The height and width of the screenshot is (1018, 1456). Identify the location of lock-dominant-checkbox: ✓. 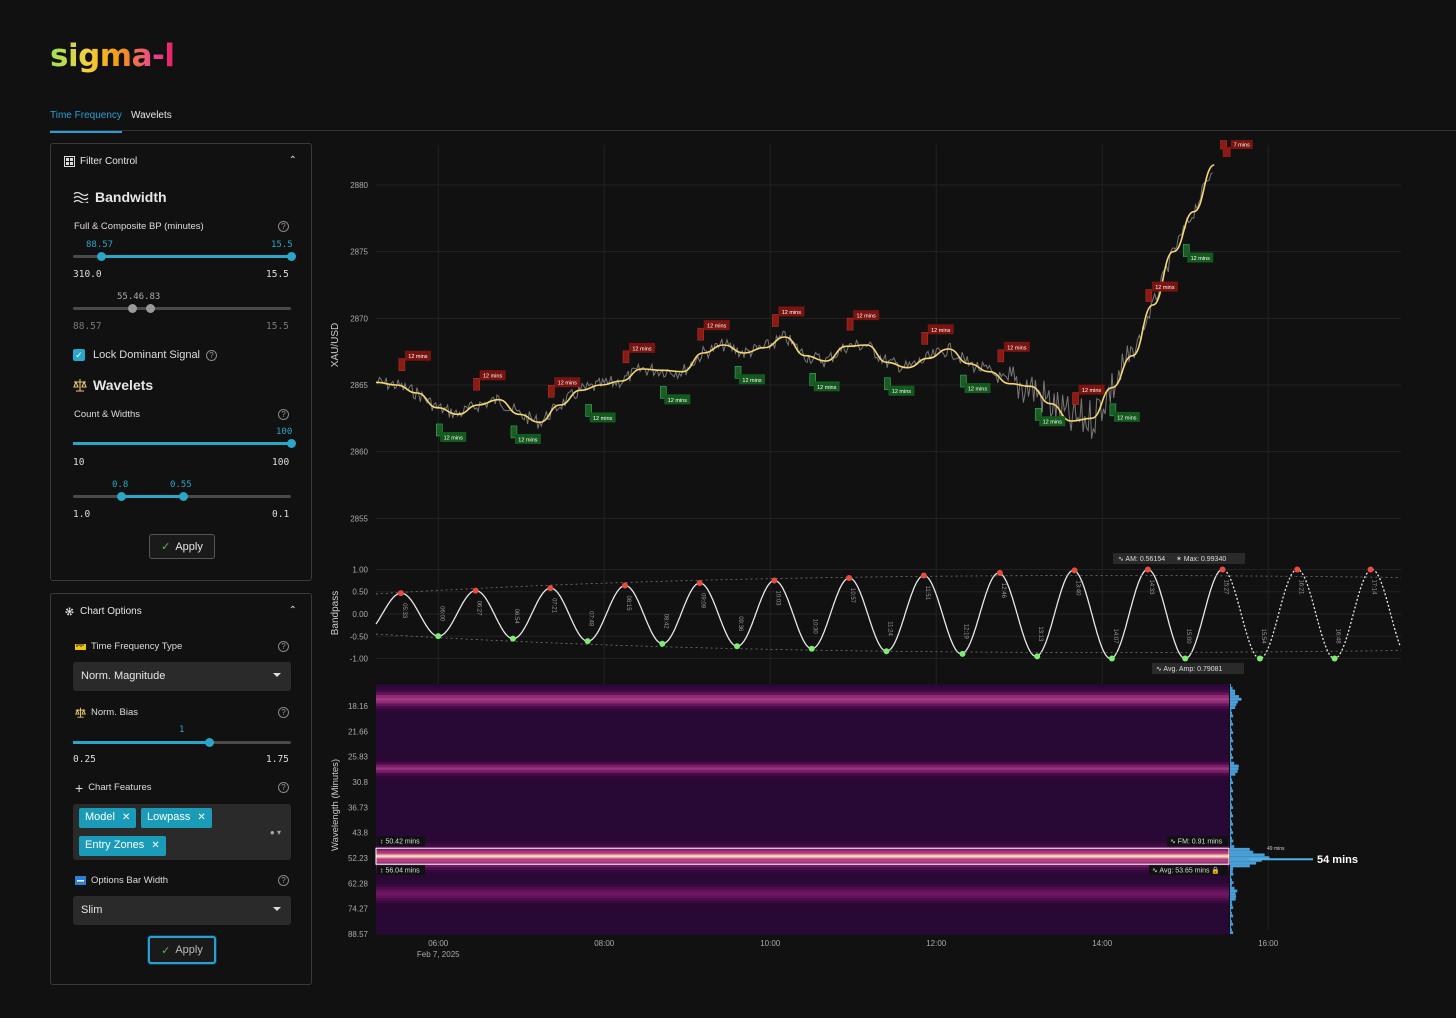
(79, 355).